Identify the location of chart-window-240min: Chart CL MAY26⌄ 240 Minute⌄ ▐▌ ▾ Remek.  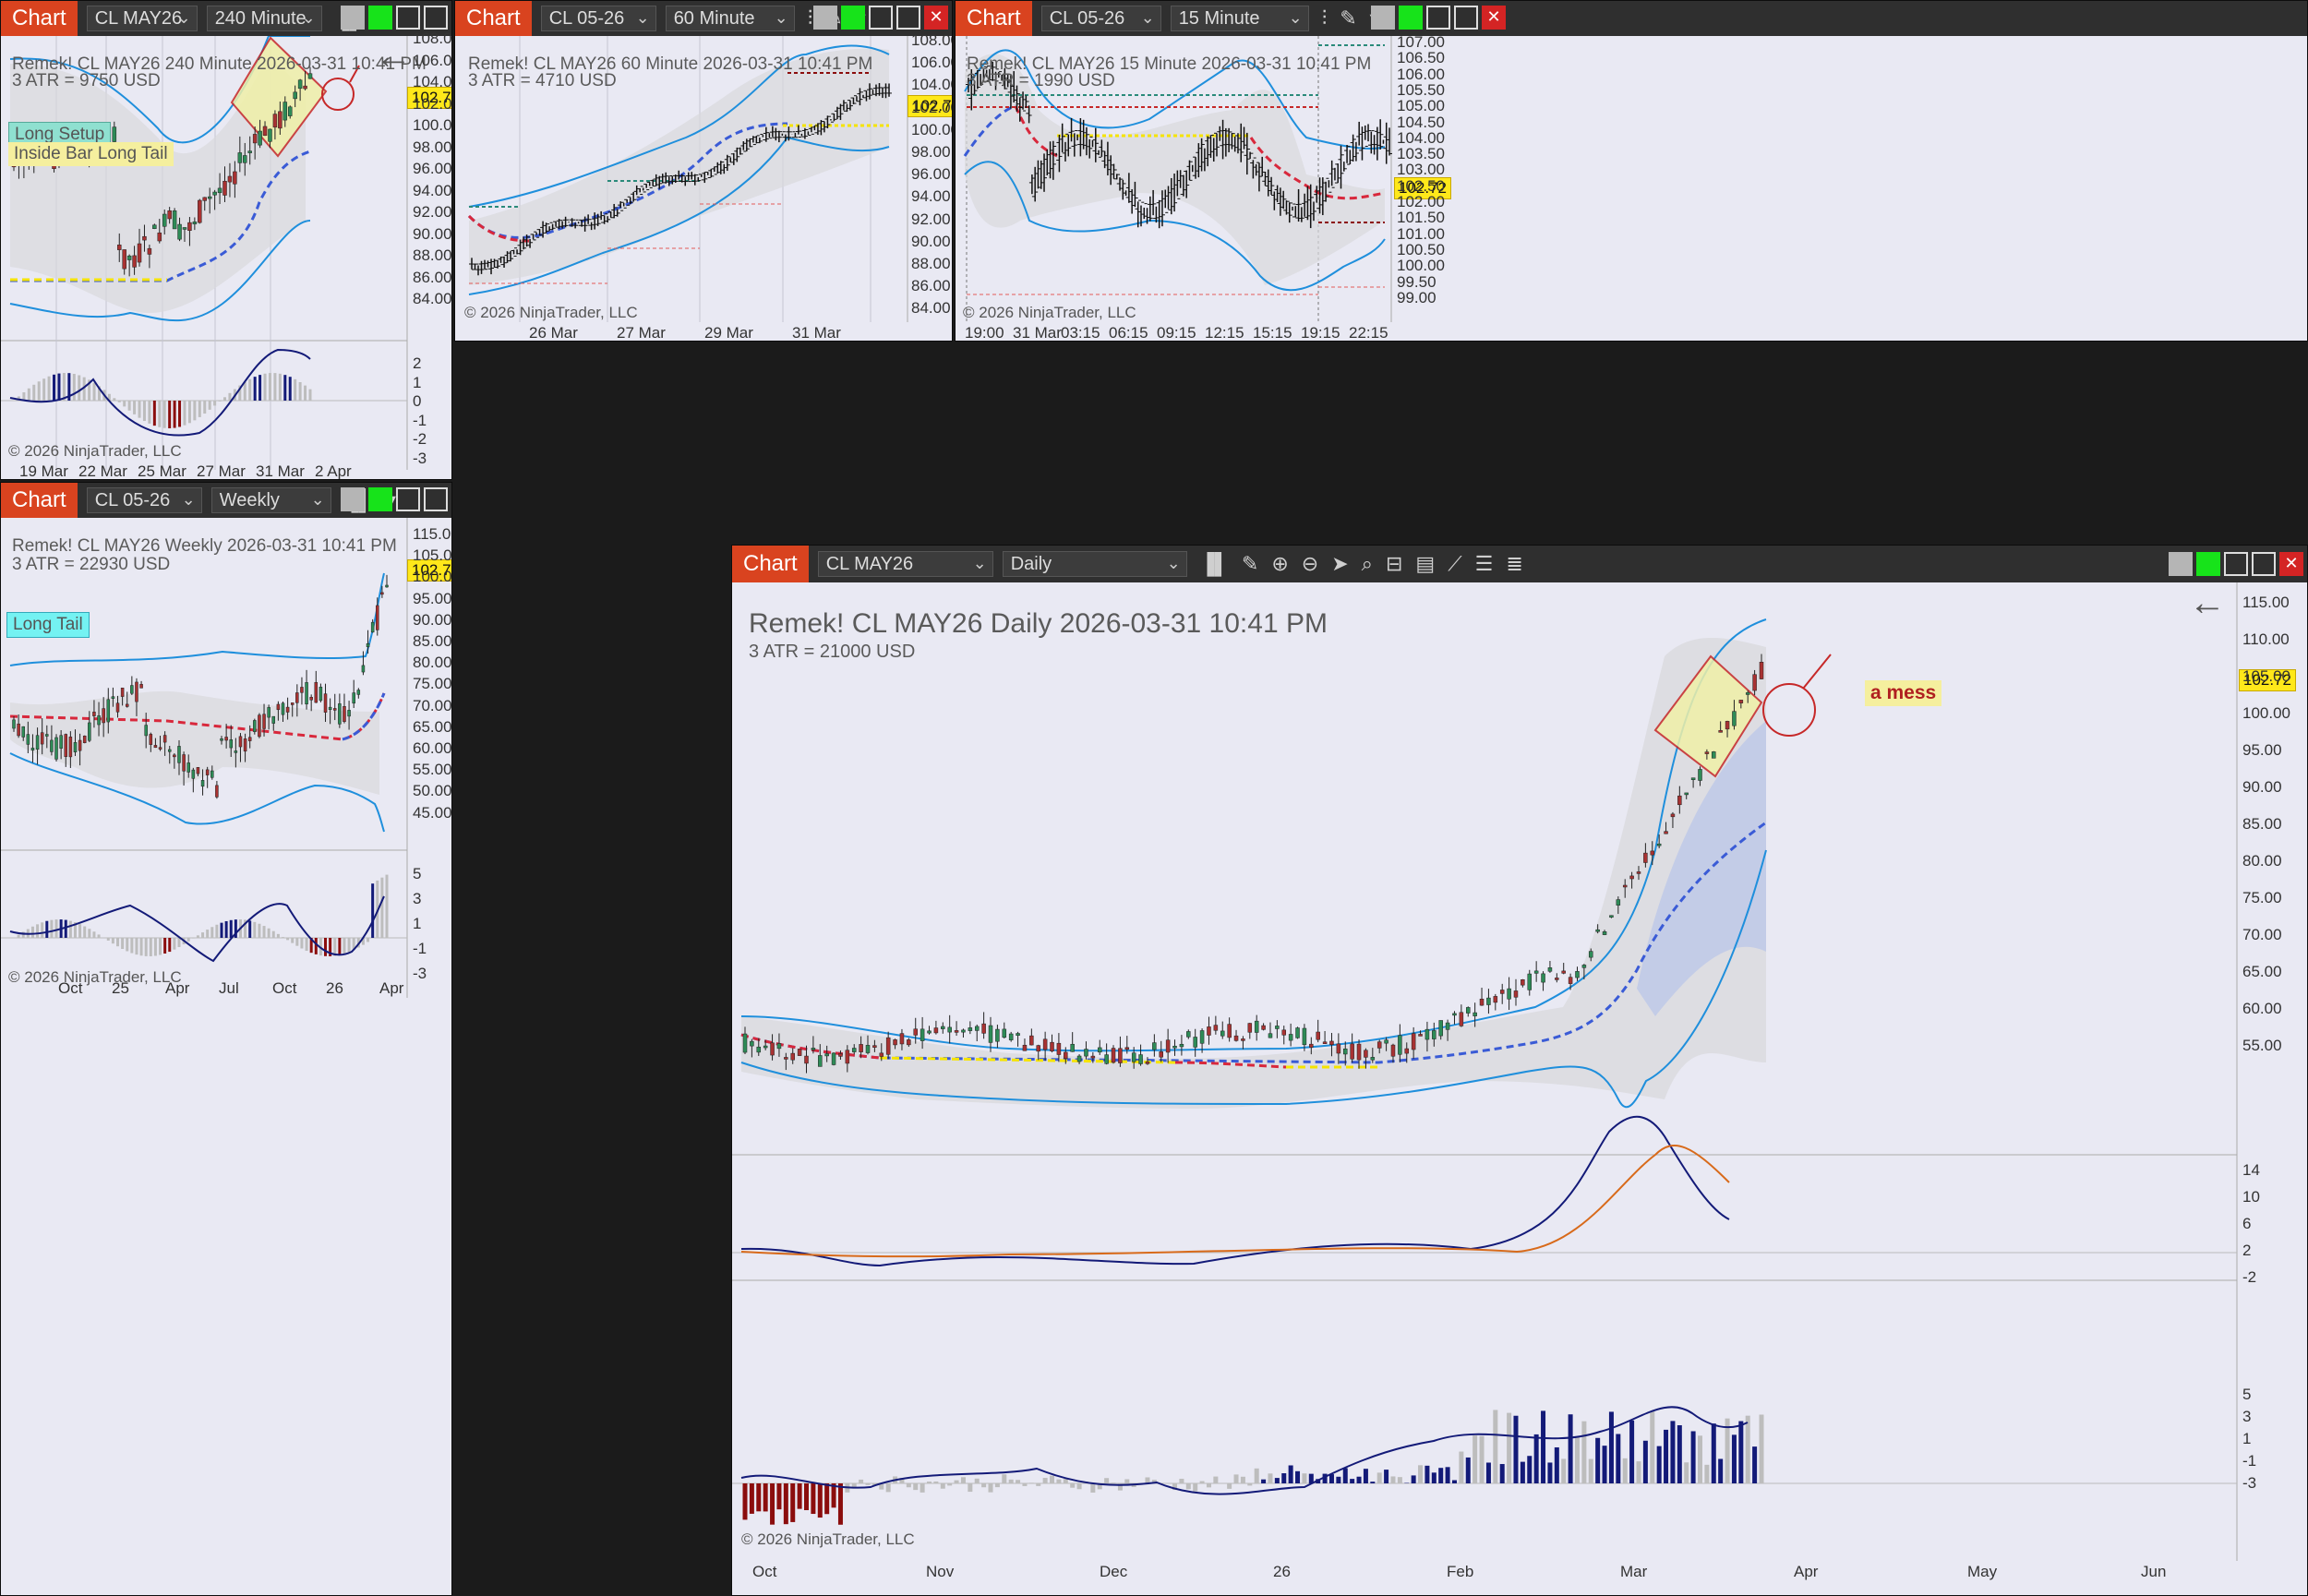
(226, 240).